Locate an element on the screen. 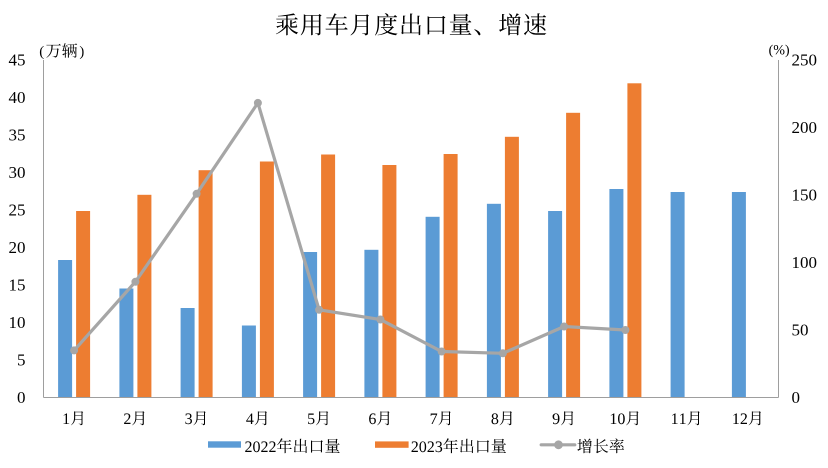 This screenshot has height=468, width=828. svg-text: 15 is located at coordinates (17, 285).